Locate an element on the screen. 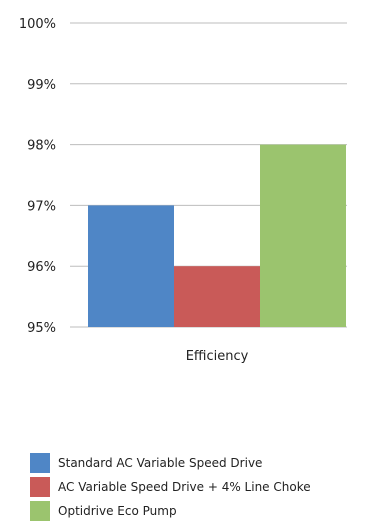 The image size is (368, 525). legend-label: Standard AC Variable Speed Drive is located at coordinates (160, 463).